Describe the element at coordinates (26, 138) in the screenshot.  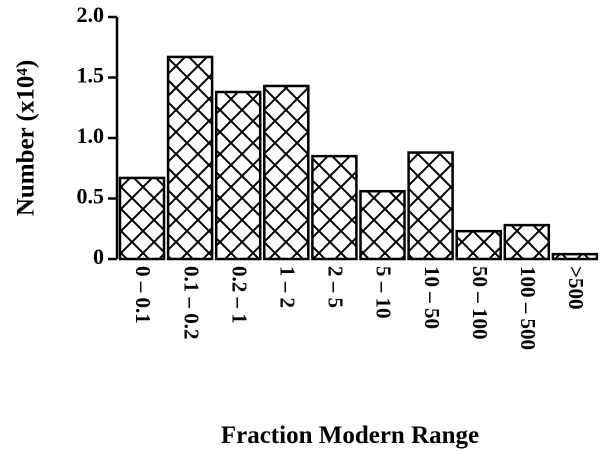
I see `y-axis-title: Number (x10⁴)` at that location.